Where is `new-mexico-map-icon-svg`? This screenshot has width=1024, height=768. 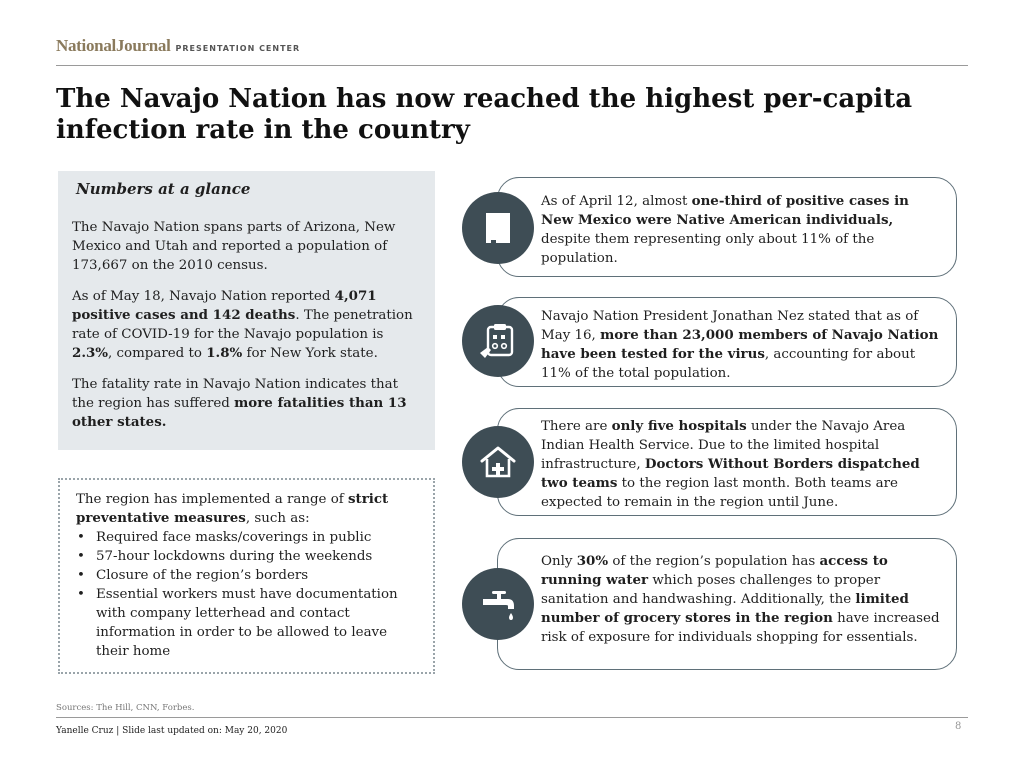 new-mexico-map-icon-svg is located at coordinates (498, 228).